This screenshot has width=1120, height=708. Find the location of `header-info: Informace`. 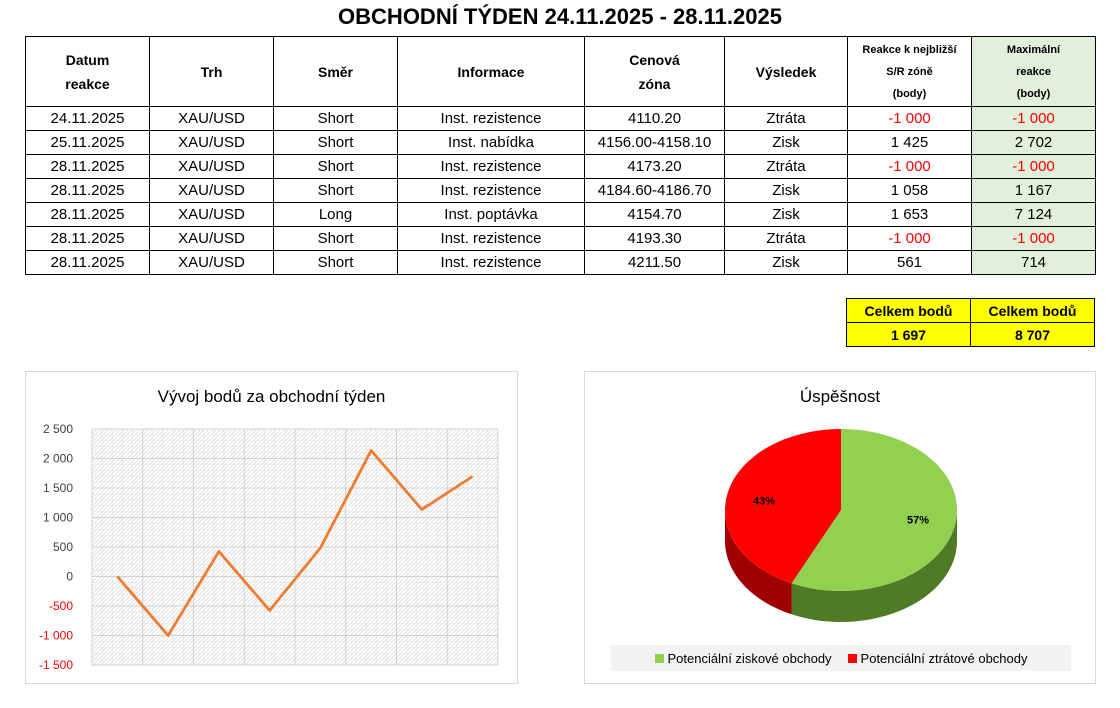

header-info: Informace is located at coordinates (491, 71).